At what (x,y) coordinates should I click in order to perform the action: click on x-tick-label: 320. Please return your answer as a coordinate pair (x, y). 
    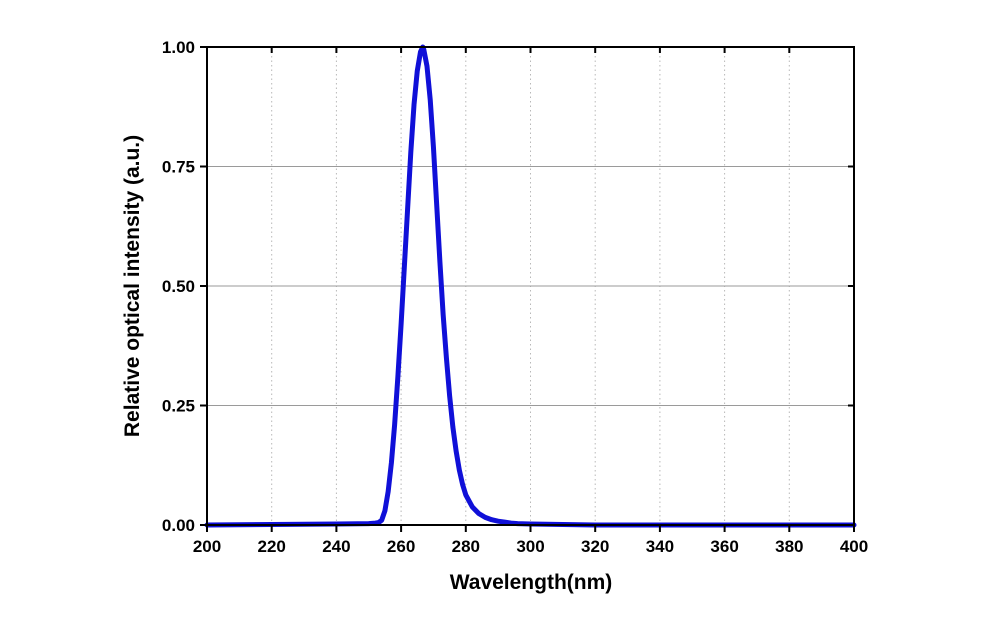
    Looking at the image, I should click on (595, 546).